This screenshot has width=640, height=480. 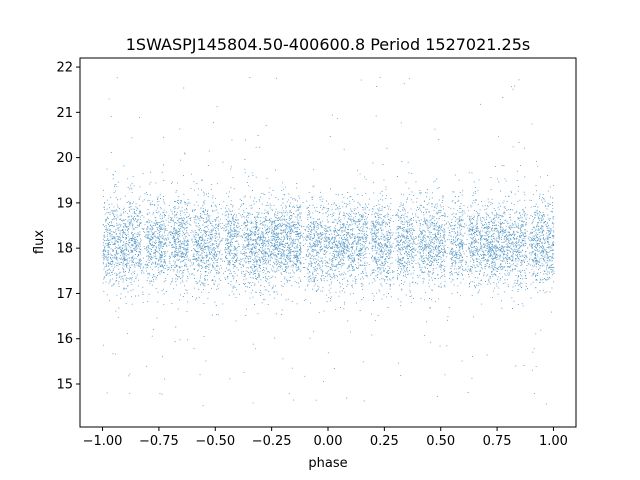 I want to click on x-tick-label: 0.75, so click(x=497, y=441).